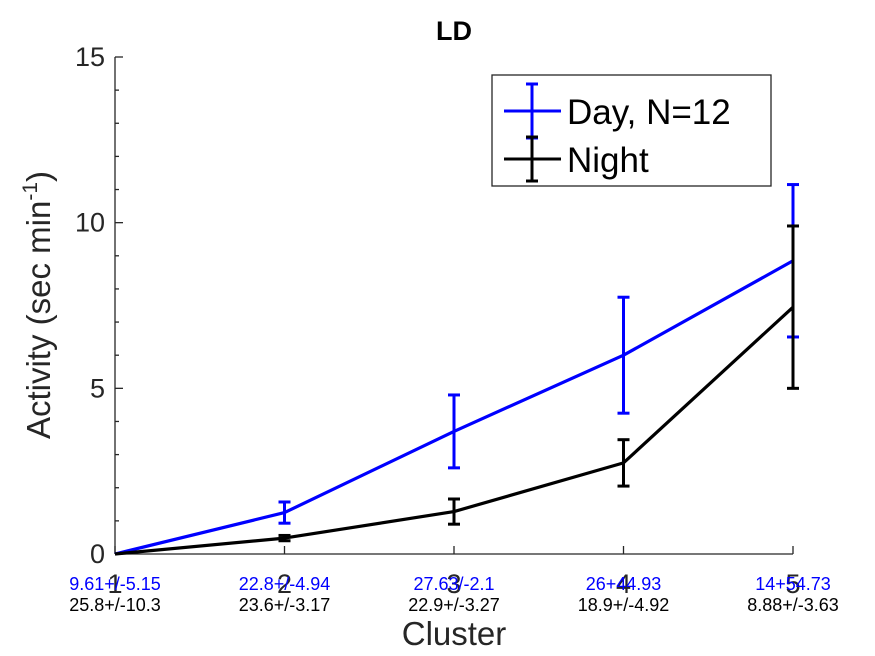 Image resolution: width=875 pixels, height=656 pixels. I want to click on x-tick-label: 5, so click(792, 584).